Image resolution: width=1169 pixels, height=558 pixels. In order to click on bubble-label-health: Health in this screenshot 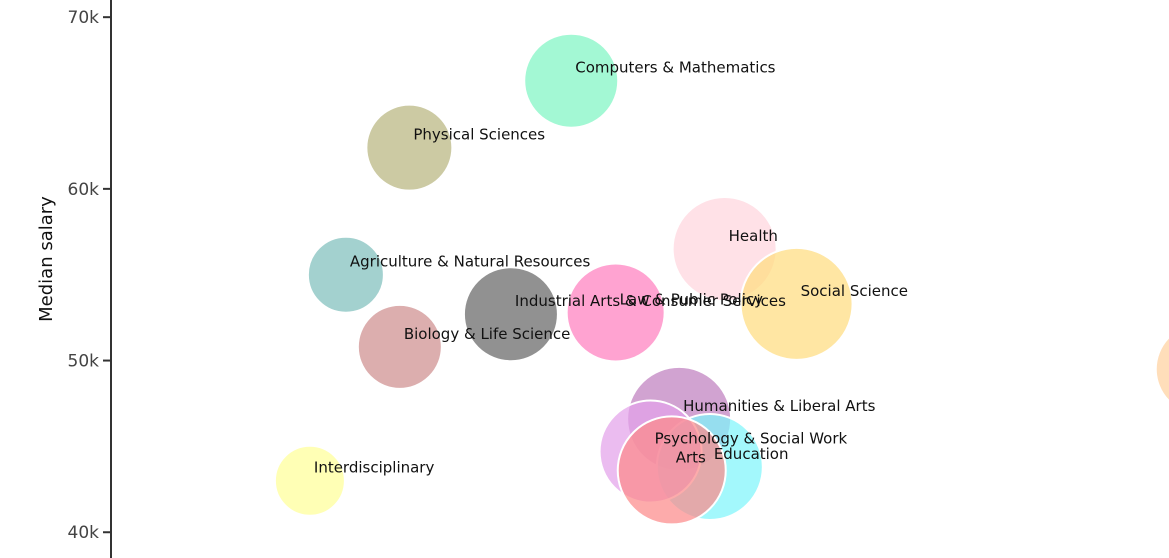, I will do `click(753, 236)`.